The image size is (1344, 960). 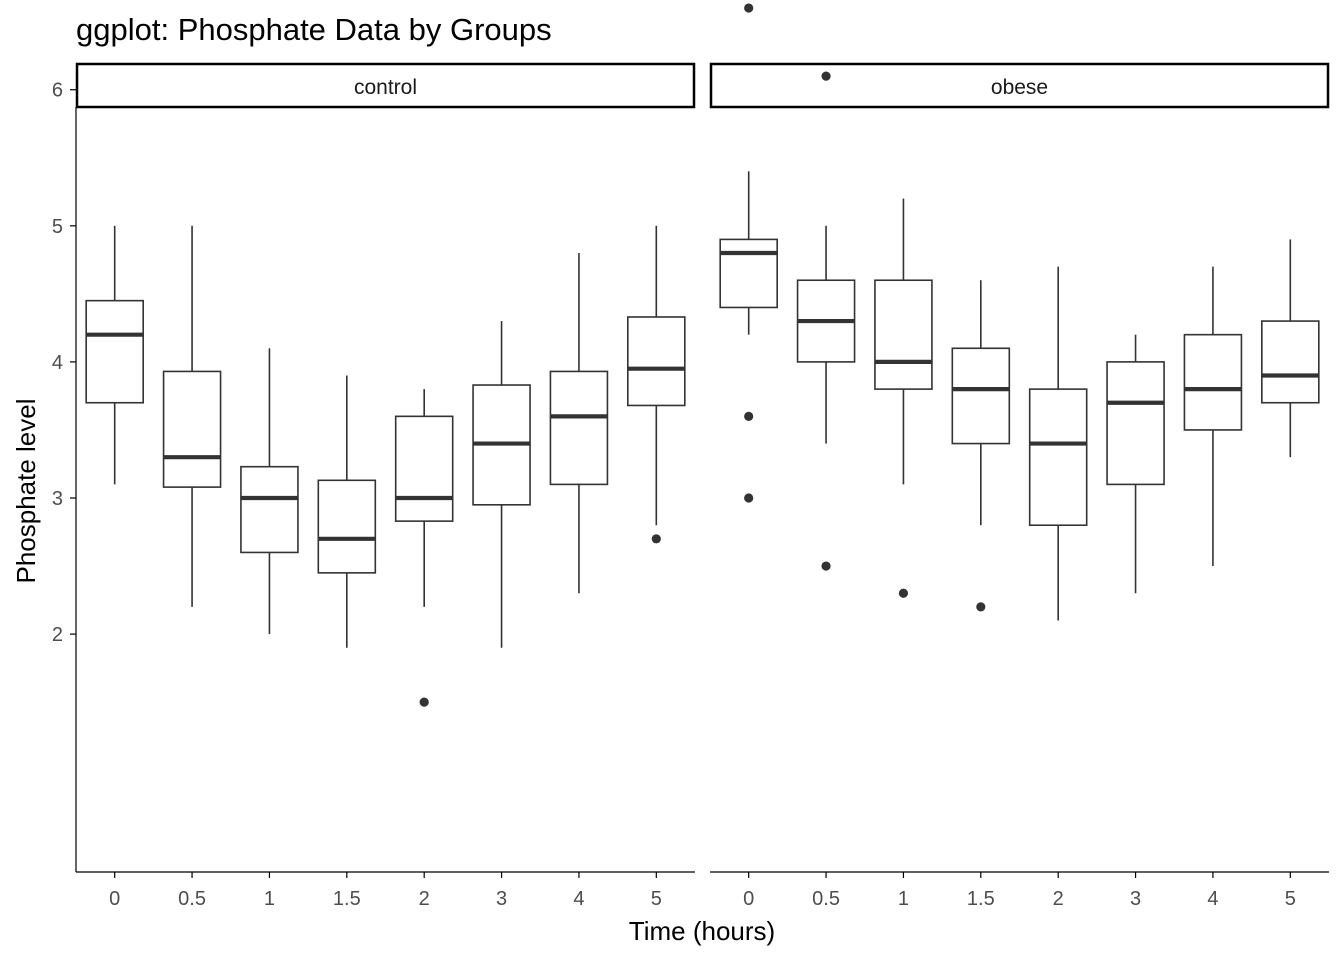 What do you see at coordinates (314, 29) in the screenshot?
I see `chart-title: ggplot: Phosphate Data by Groups` at bounding box center [314, 29].